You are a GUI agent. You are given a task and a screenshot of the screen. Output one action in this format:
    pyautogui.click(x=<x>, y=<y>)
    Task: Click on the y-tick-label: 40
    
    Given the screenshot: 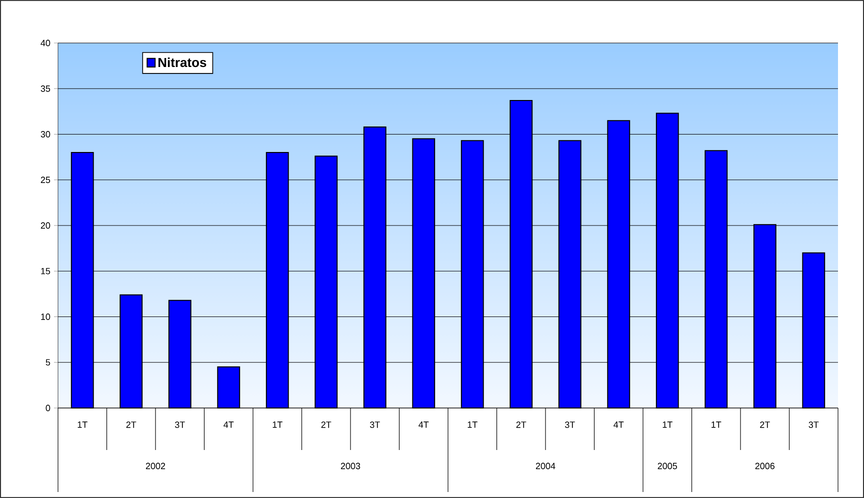 What is the action you would take?
    pyautogui.click(x=45, y=43)
    